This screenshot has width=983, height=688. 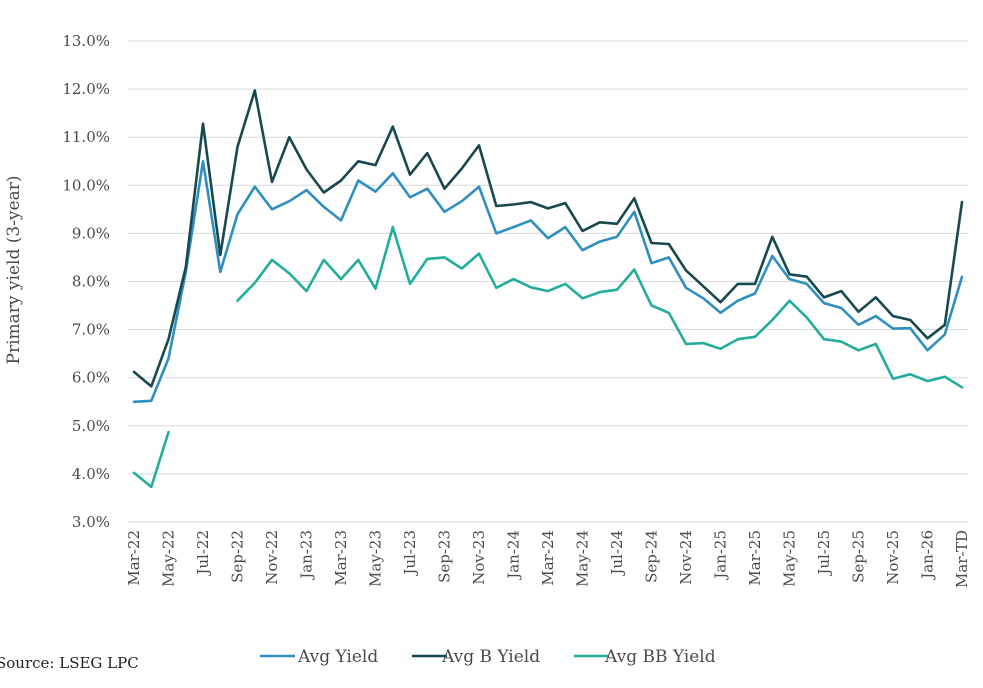 What do you see at coordinates (790, 558) in the screenshot?
I see `x-tick-label: May-25` at bounding box center [790, 558].